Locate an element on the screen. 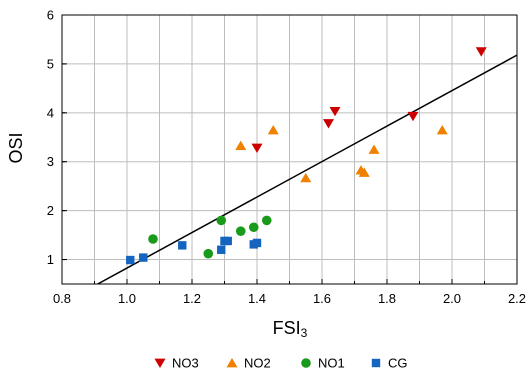 The image size is (529, 371). x-axis-title: FSI3 is located at coordinates (290, 329).